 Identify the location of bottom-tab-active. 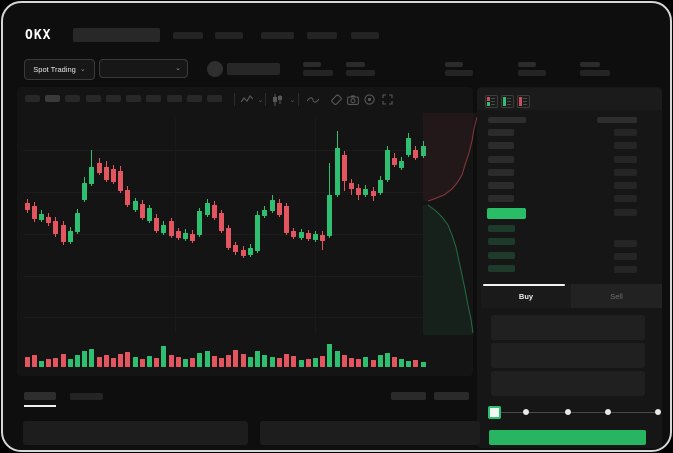
(40, 396).